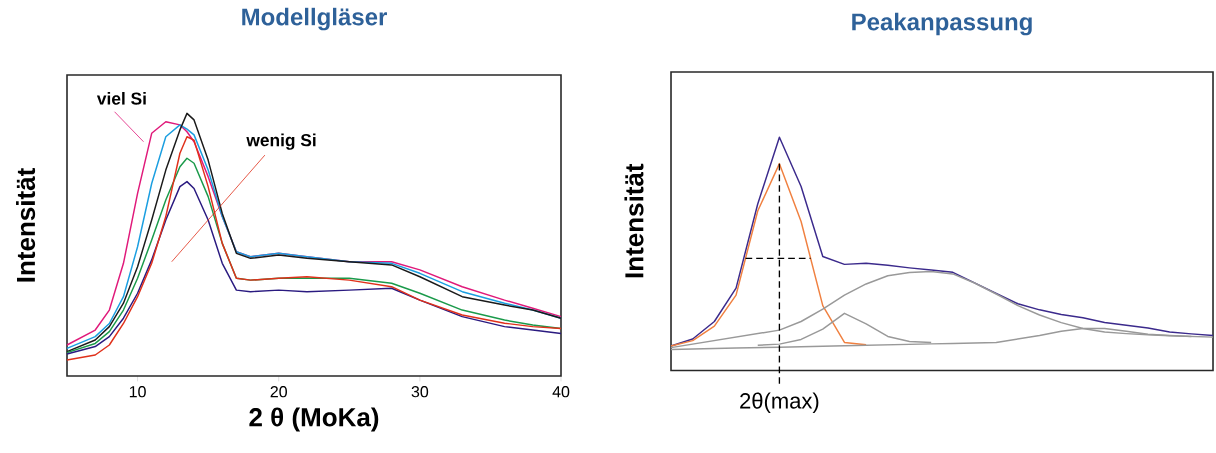 The image size is (1216, 453). Describe the element at coordinates (420, 392) in the screenshot. I see `x-tick-label: 30` at that location.